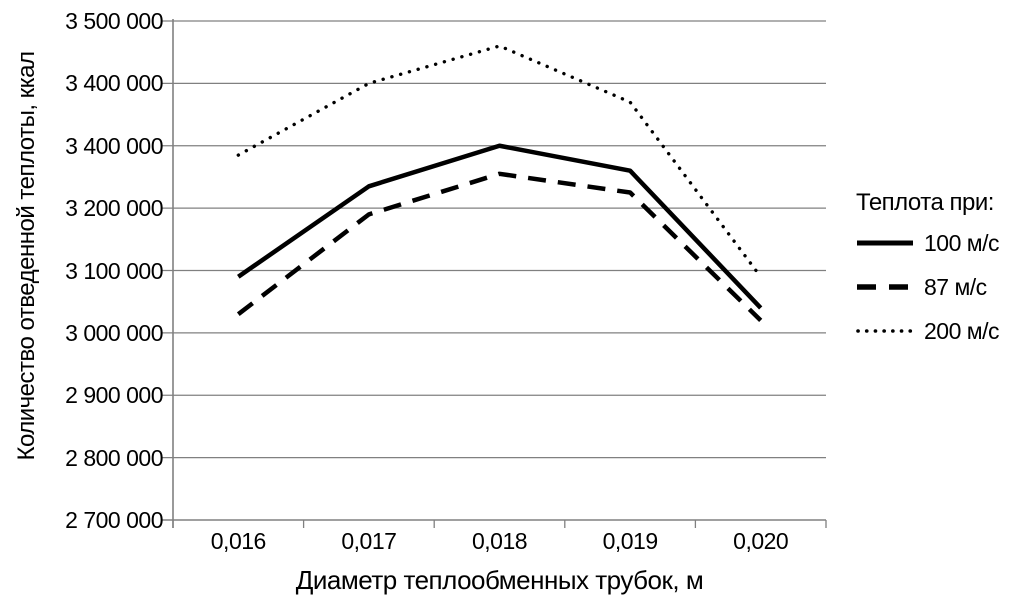 Image resolution: width=1016 pixels, height=601 pixels. Describe the element at coordinates (885, 331) in the screenshot. I see `dotted-line-icon` at that location.